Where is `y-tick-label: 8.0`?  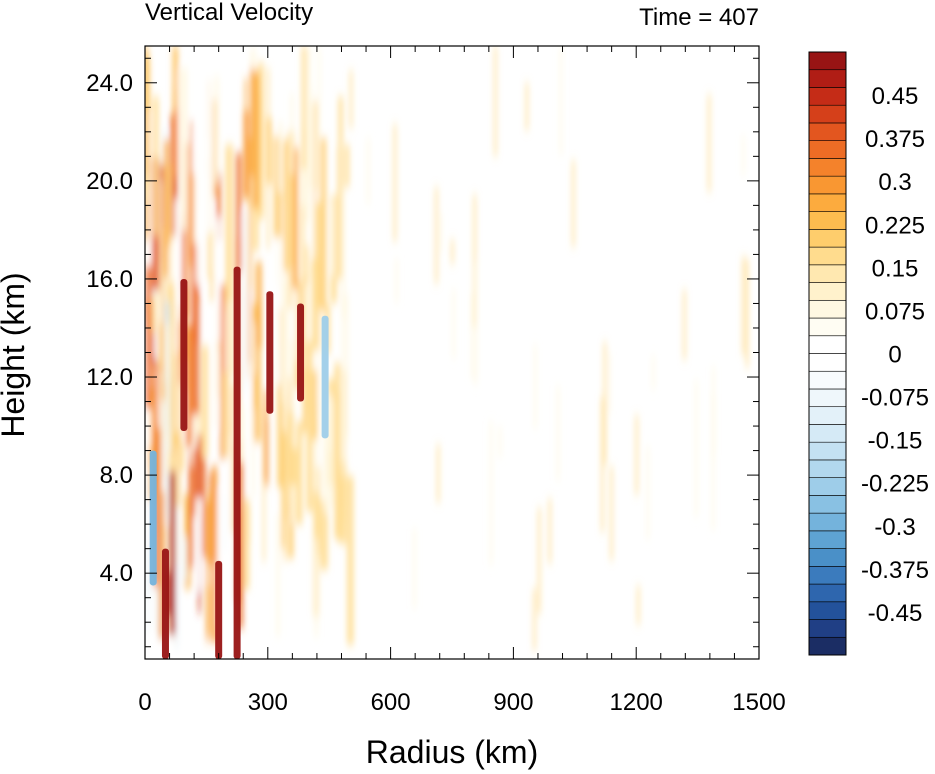 y-tick-label: 8.0 is located at coordinates (116, 475).